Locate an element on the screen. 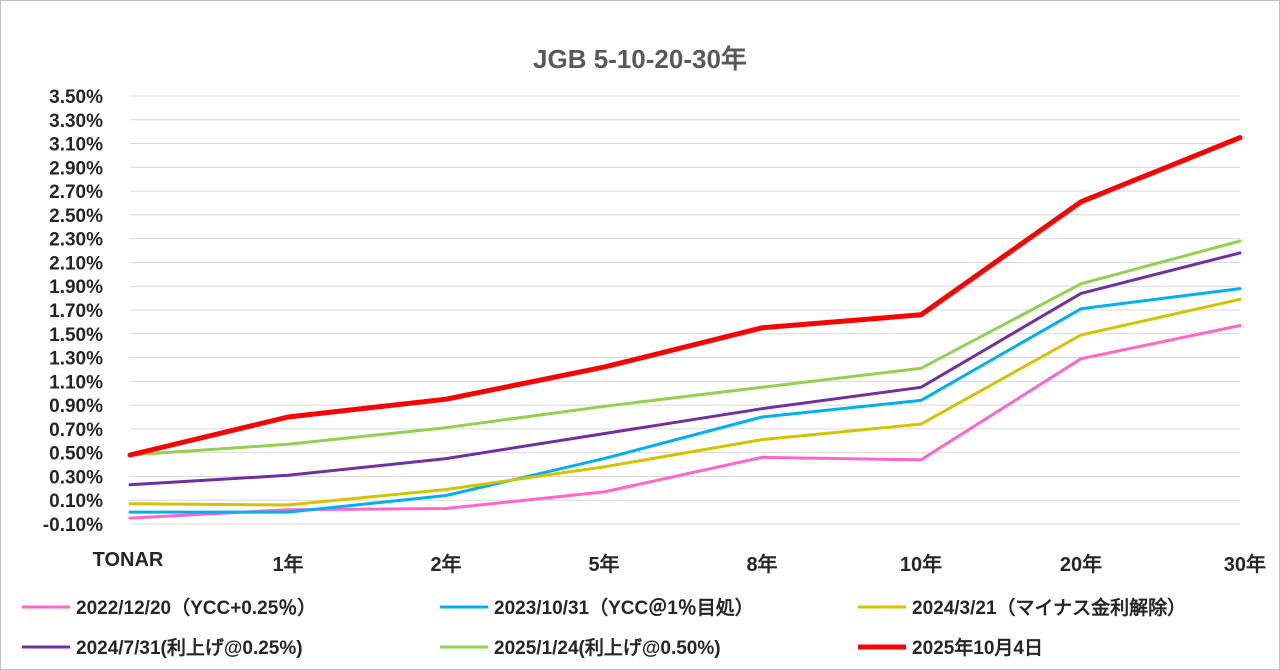 This screenshot has height=670, width=1280. y-tick-label: 2.90% is located at coordinates (76, 168).